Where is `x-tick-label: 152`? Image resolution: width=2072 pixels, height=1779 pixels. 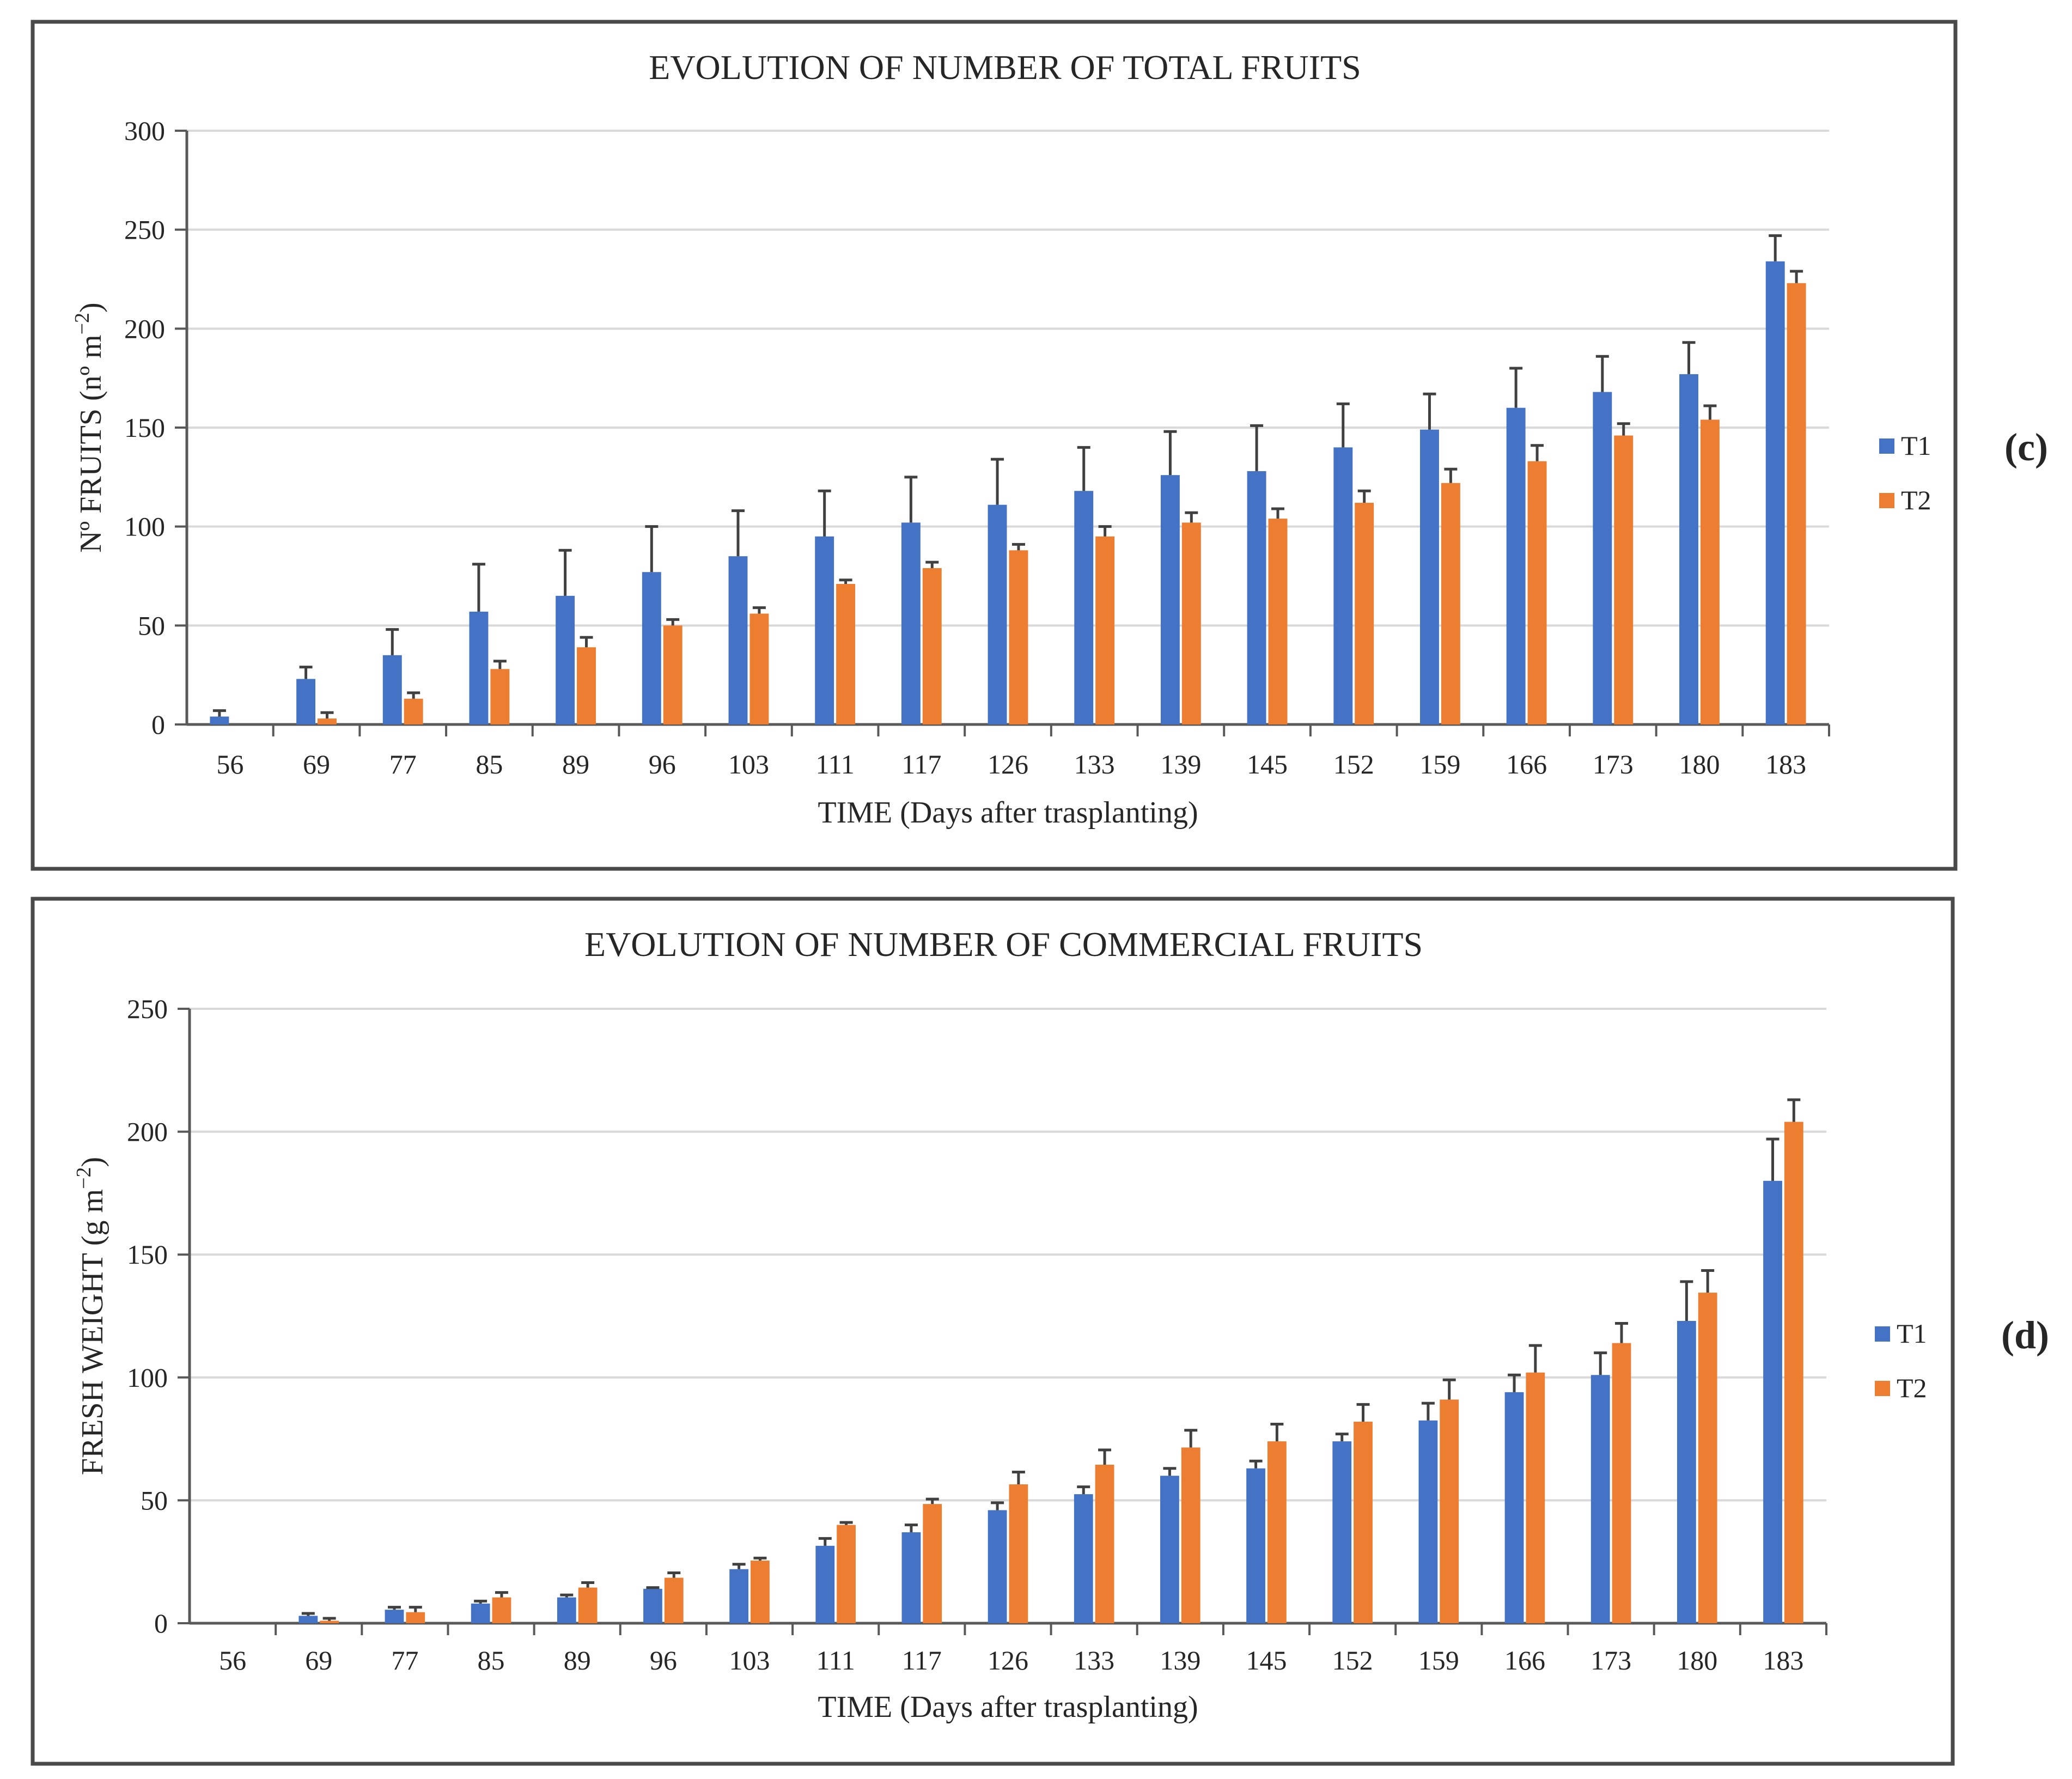 x-tick-label: 152 is located at coordinates (1354, 764).